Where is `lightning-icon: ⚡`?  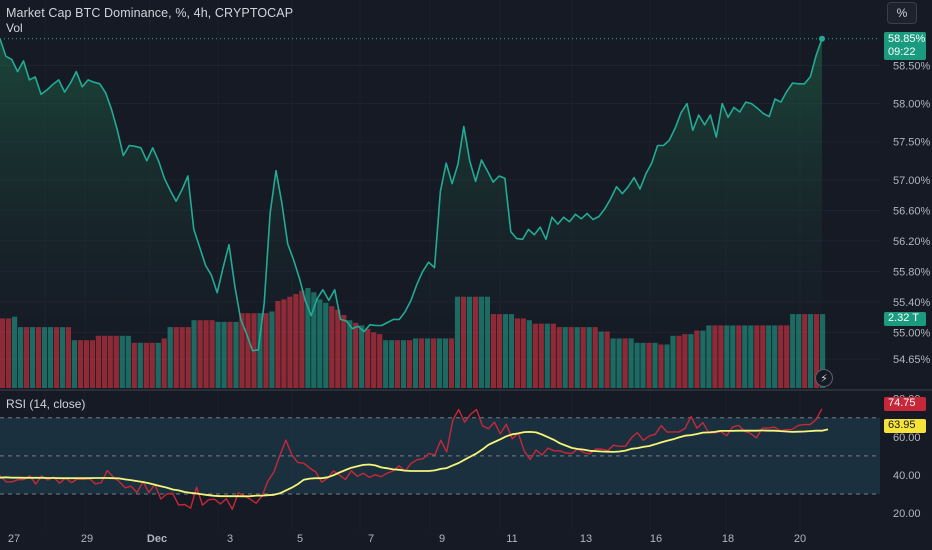 lightning-icon: ⚡ is located at coordinates (824, 378).